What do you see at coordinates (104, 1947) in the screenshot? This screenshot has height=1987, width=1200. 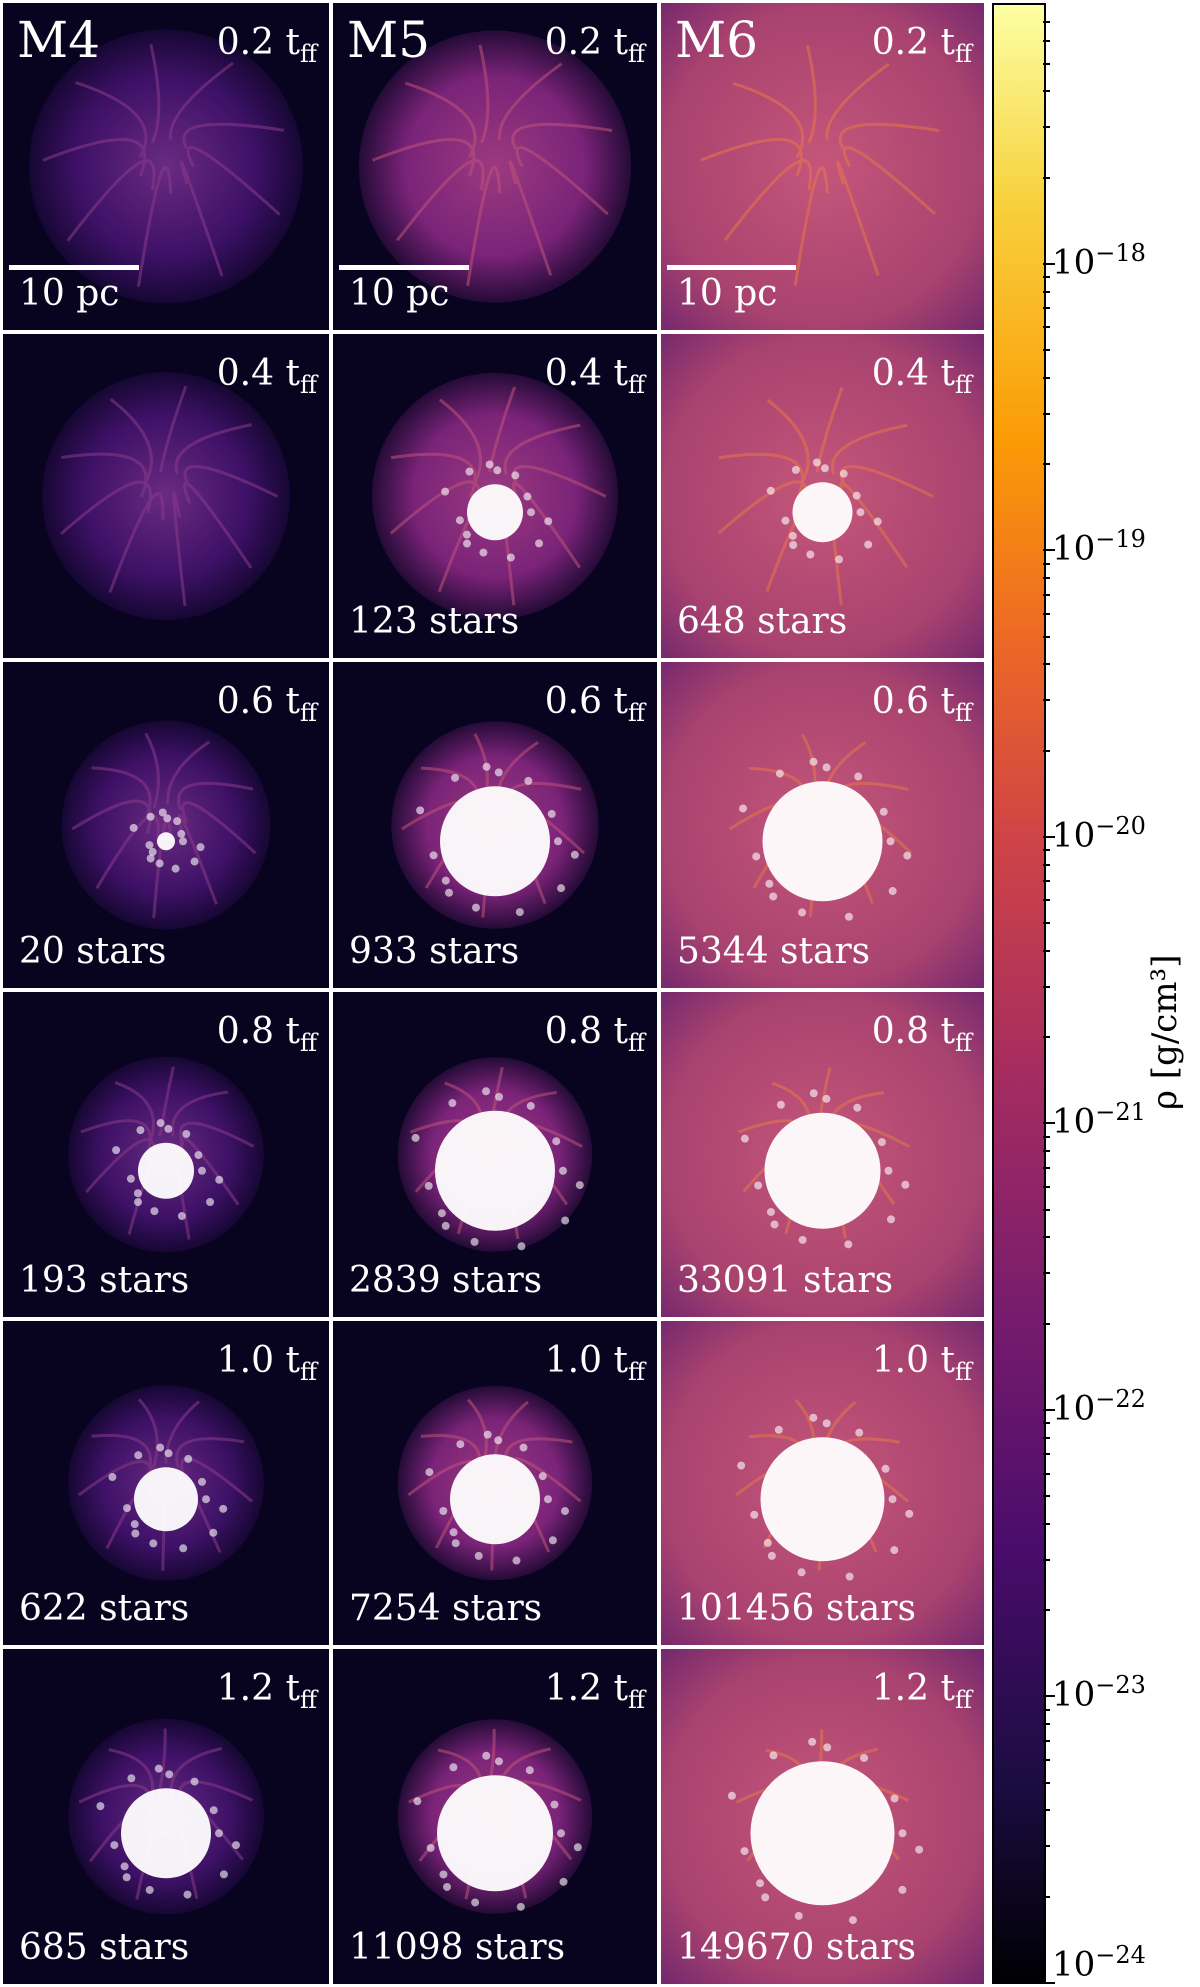 I see `star-count-label: 685 stars` at bounding box center [104, 1947].